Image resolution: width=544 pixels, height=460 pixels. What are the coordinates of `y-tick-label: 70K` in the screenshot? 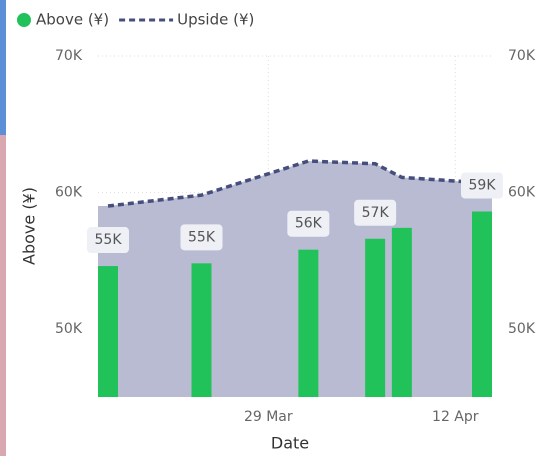 It's located at (69, 56).